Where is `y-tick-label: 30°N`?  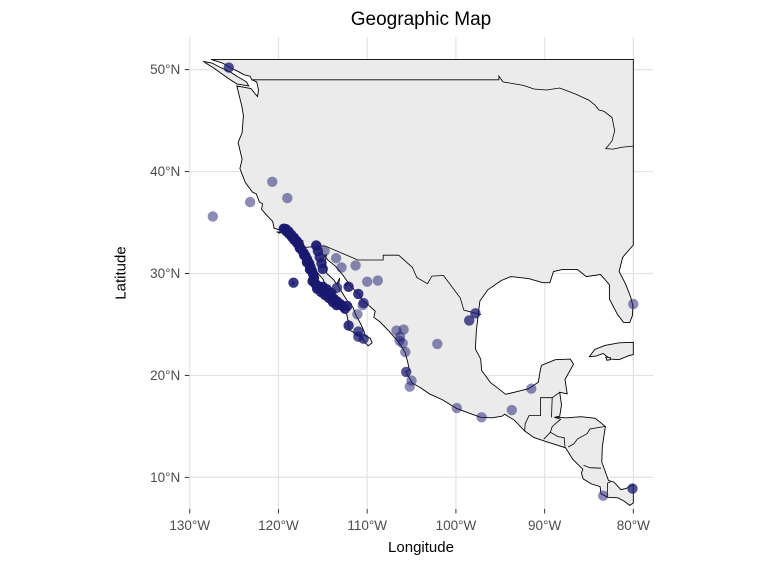 y-tick-label: 30°N is located at coordinates (165, 273).